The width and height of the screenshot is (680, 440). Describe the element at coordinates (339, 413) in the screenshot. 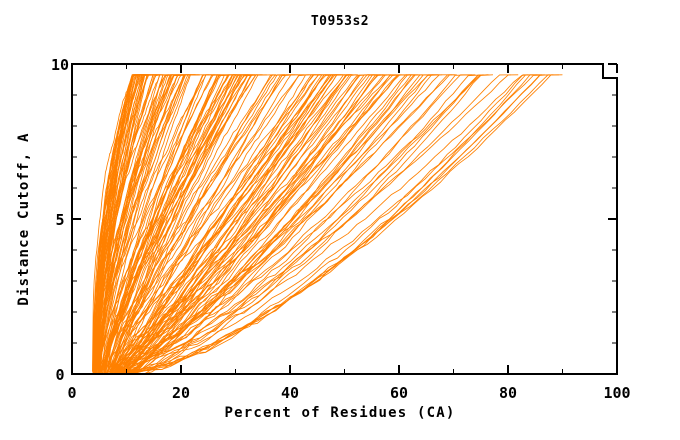

I see `x-axis-title: Percent of Residues (CA)` at that location.